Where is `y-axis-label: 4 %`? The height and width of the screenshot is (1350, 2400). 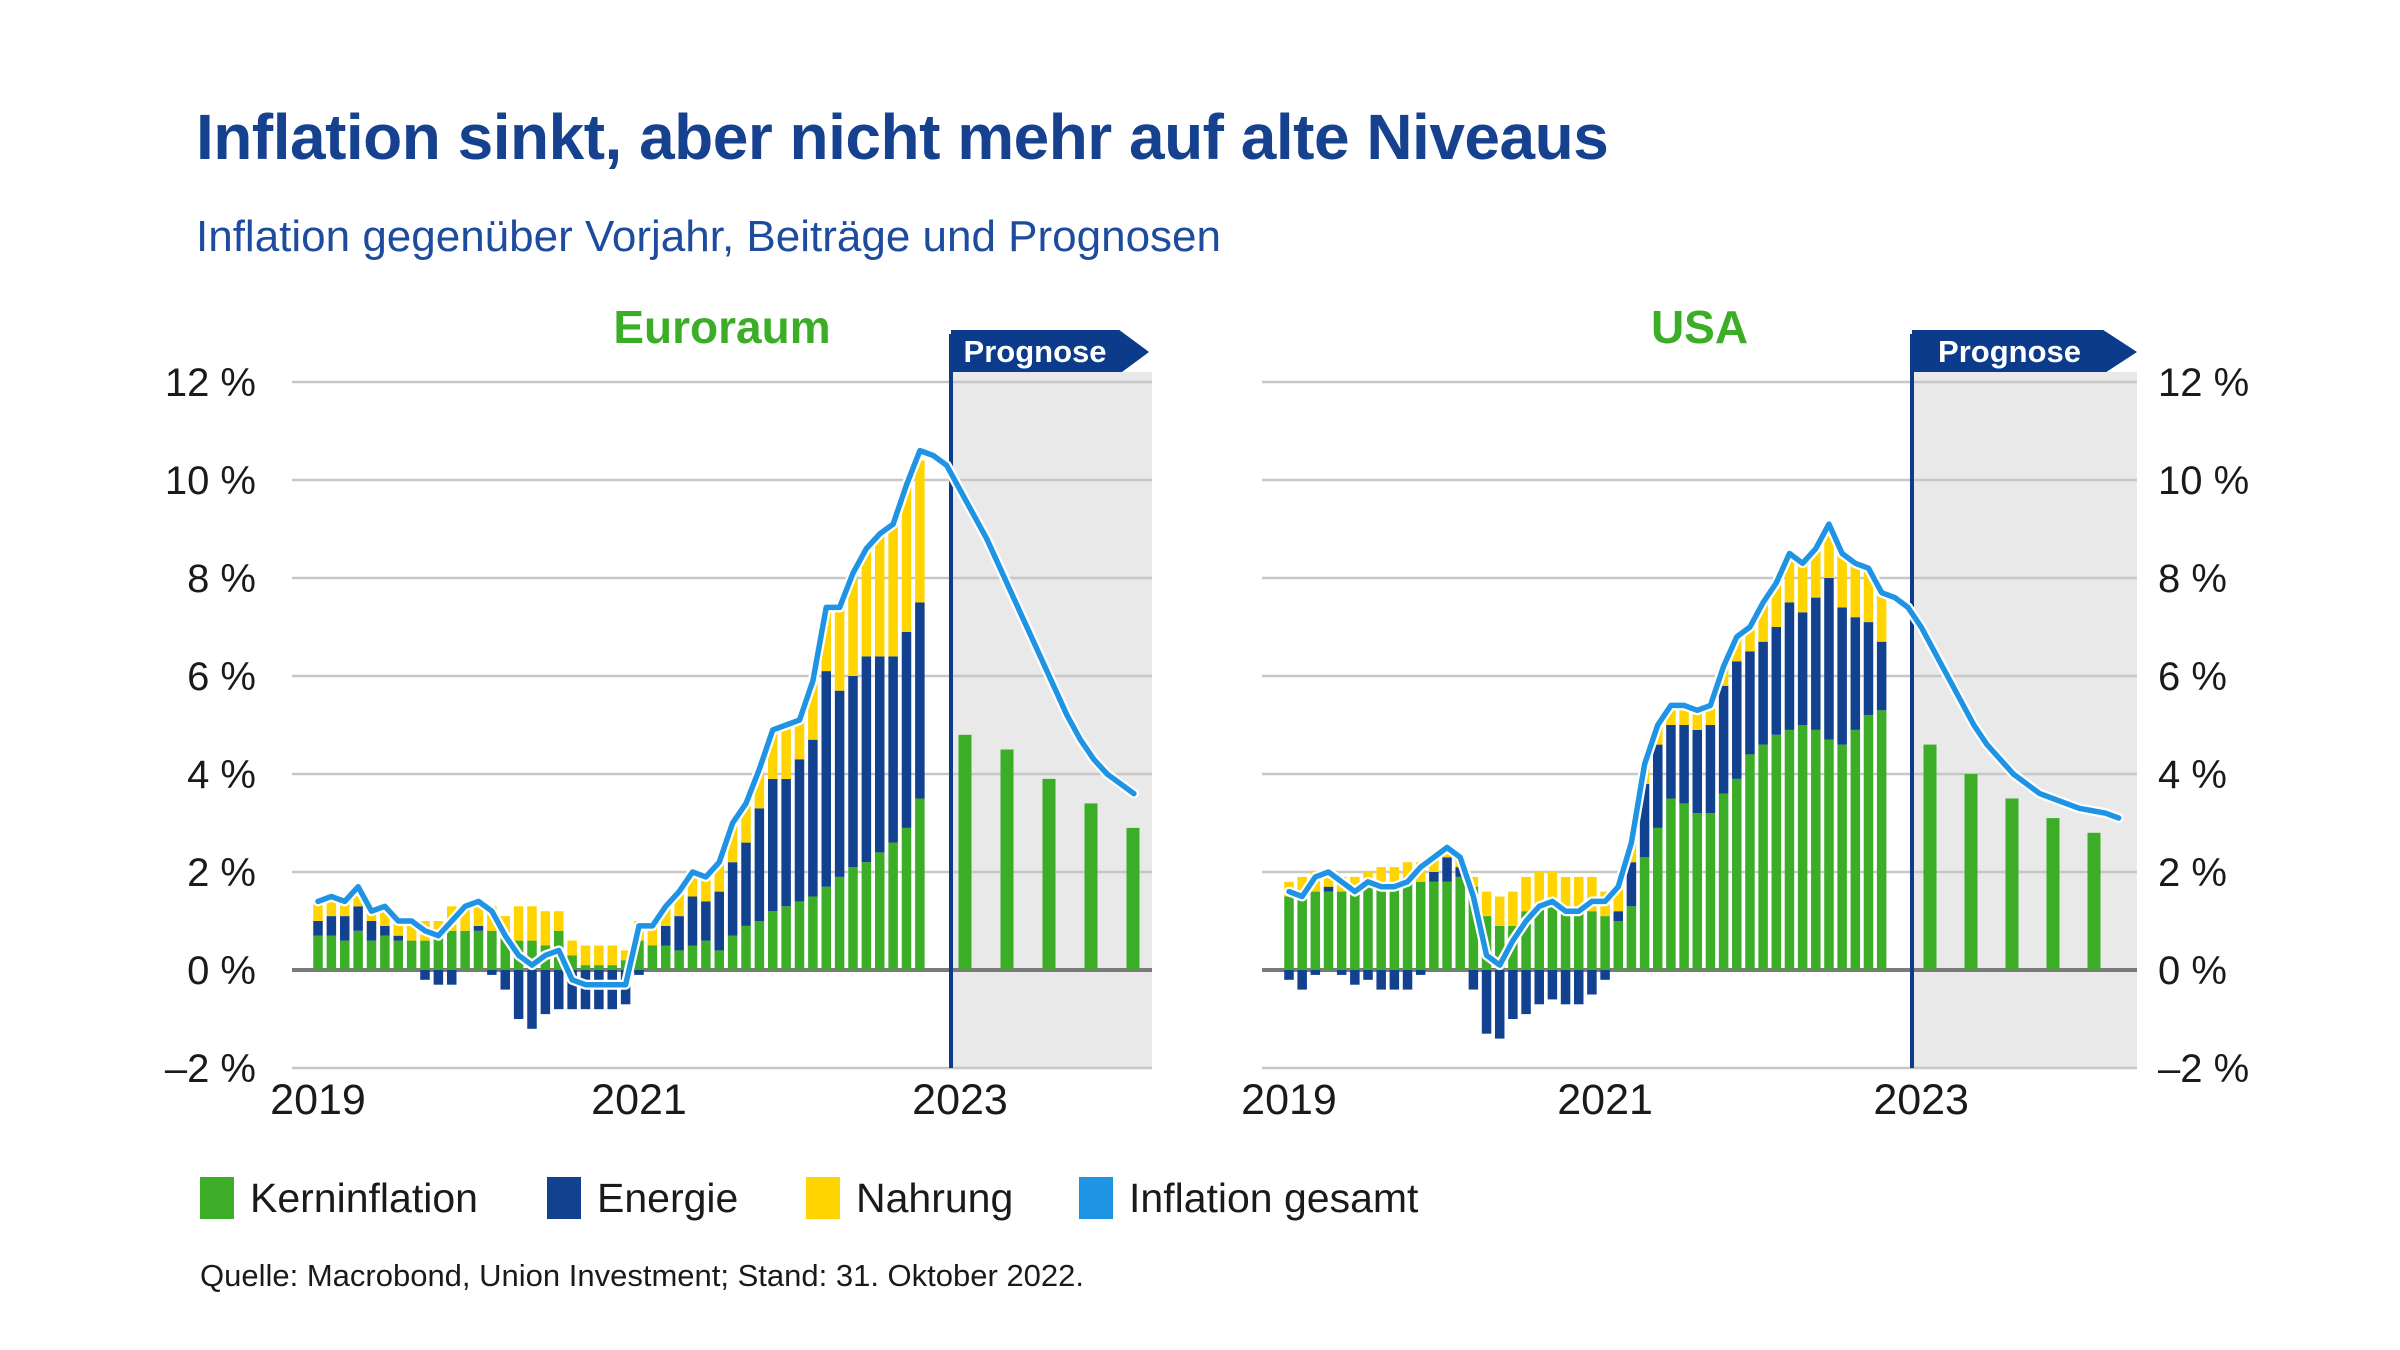 y-axis-label: 4 % is located at coordinates (2192, 775).